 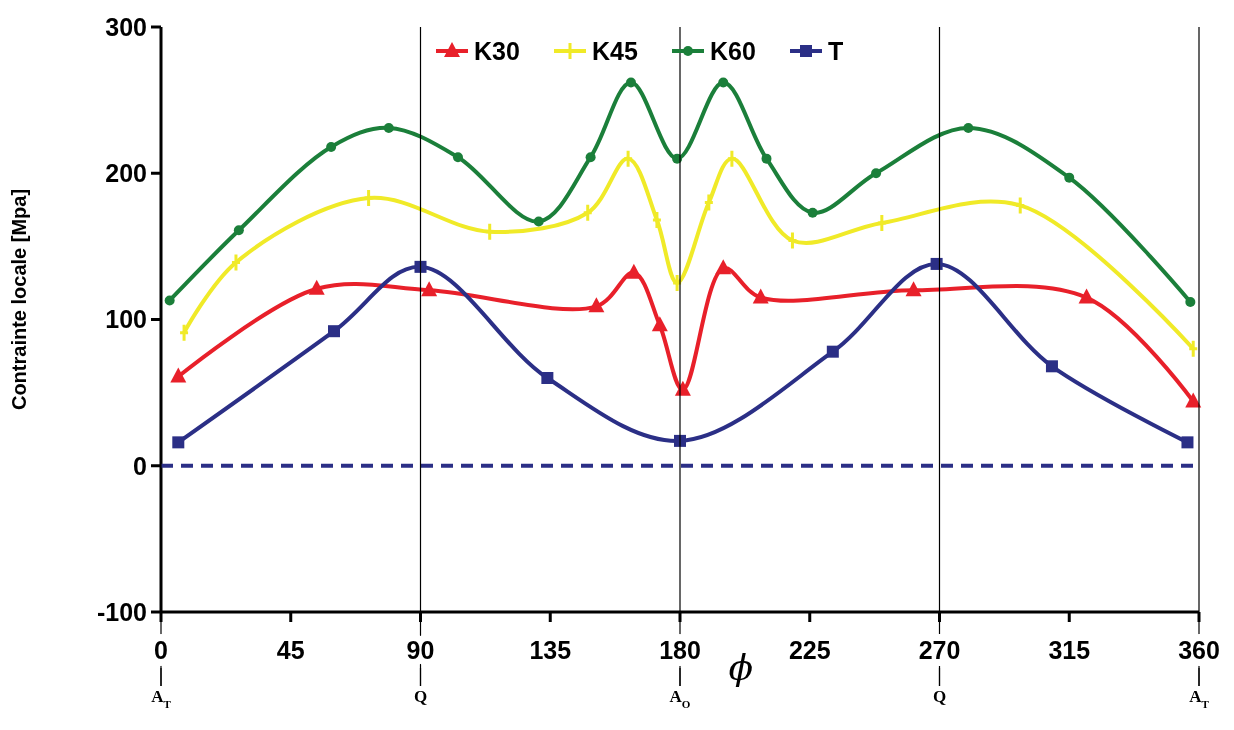 What do you see at coordinates (19, 299) in the screenshot?
I see `y-axis-title: Contrainte locale [Mpa]` at bounding box center [19, 299].